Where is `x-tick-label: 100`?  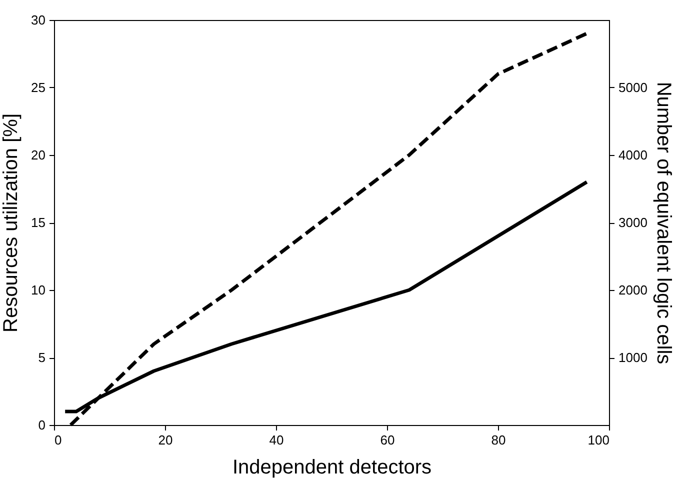 x-tick-label: 100 is located at coordinates (599, 440).